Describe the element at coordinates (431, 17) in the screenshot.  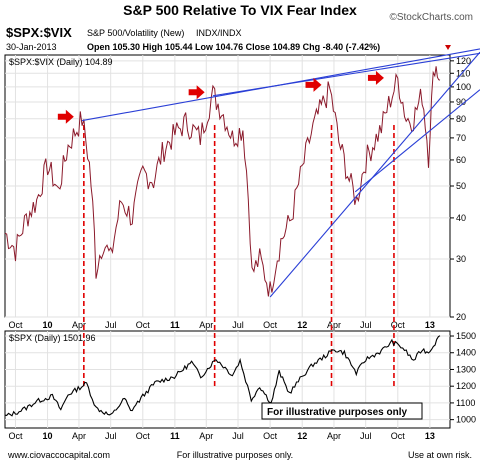
I see `watermark: ©StockCharts.com` at that location.